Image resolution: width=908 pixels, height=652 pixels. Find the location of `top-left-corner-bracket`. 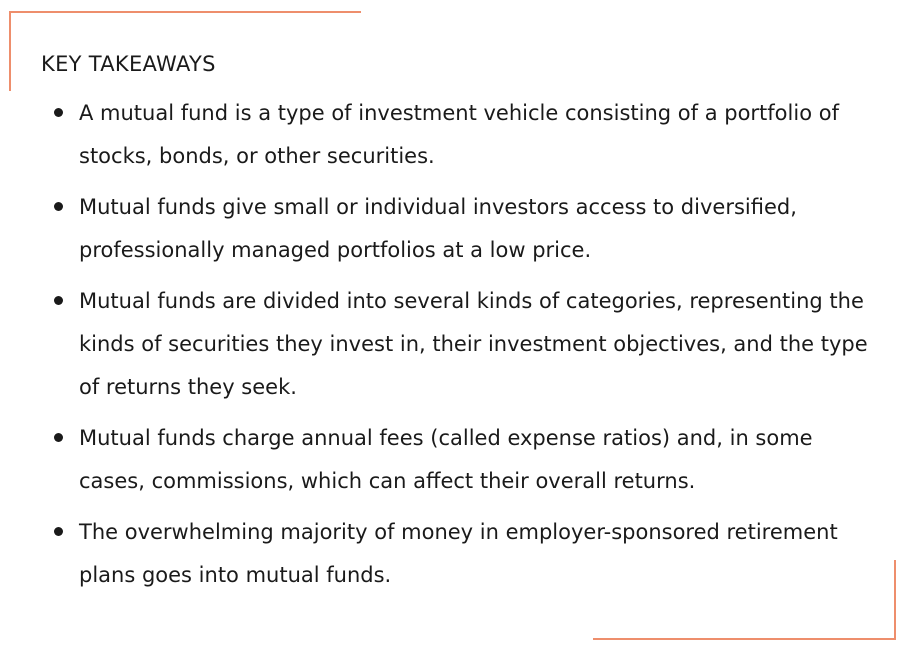

top-left-corner-bracket is located at coordinates (185, 12).